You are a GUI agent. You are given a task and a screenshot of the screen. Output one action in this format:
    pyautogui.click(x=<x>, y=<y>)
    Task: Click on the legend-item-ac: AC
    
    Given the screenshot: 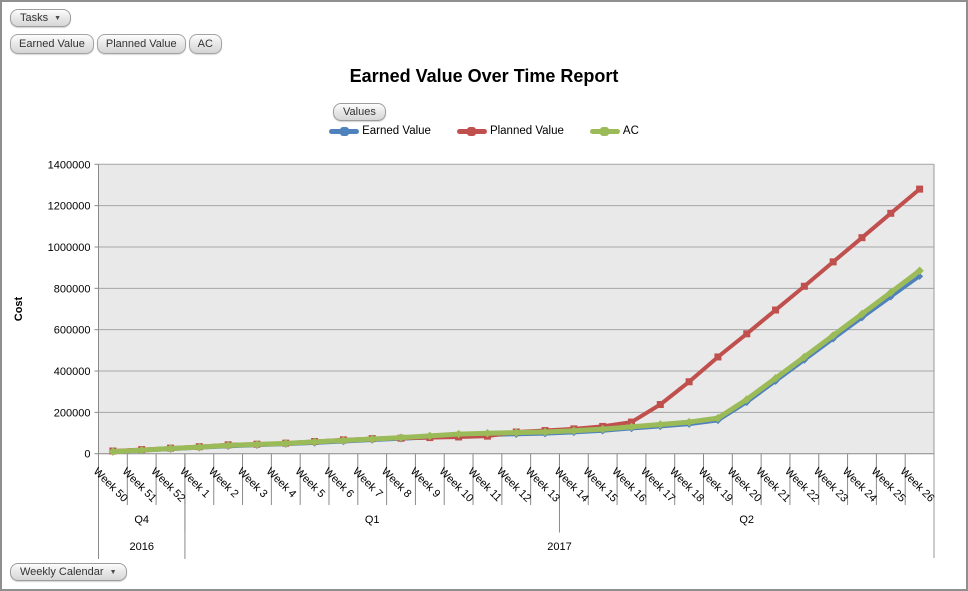 What is the action you would take?
    pyautogui.click(x=614, y=131)
    